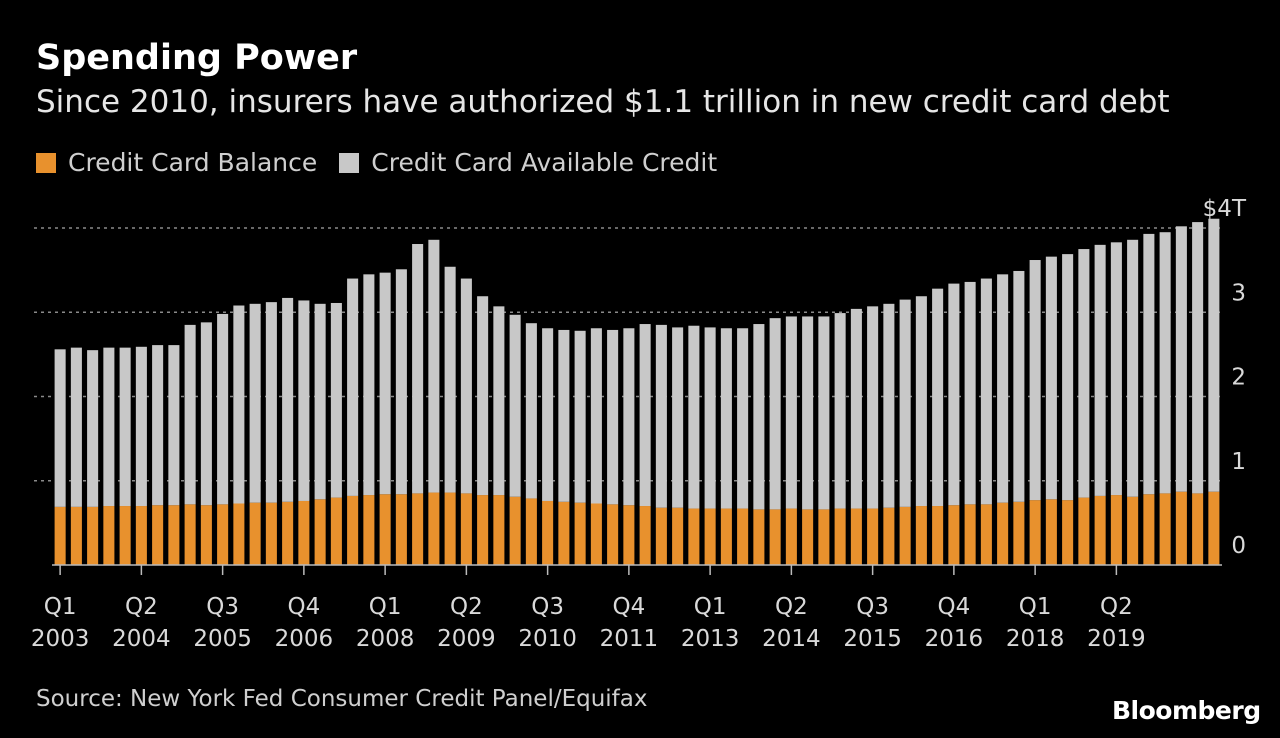 This screenshot has height=738, width=1280. What do you see at coordinates (197, 58) in the screenshot?
I see `chart-title: Spending Power` at bounding box center [197, 58].